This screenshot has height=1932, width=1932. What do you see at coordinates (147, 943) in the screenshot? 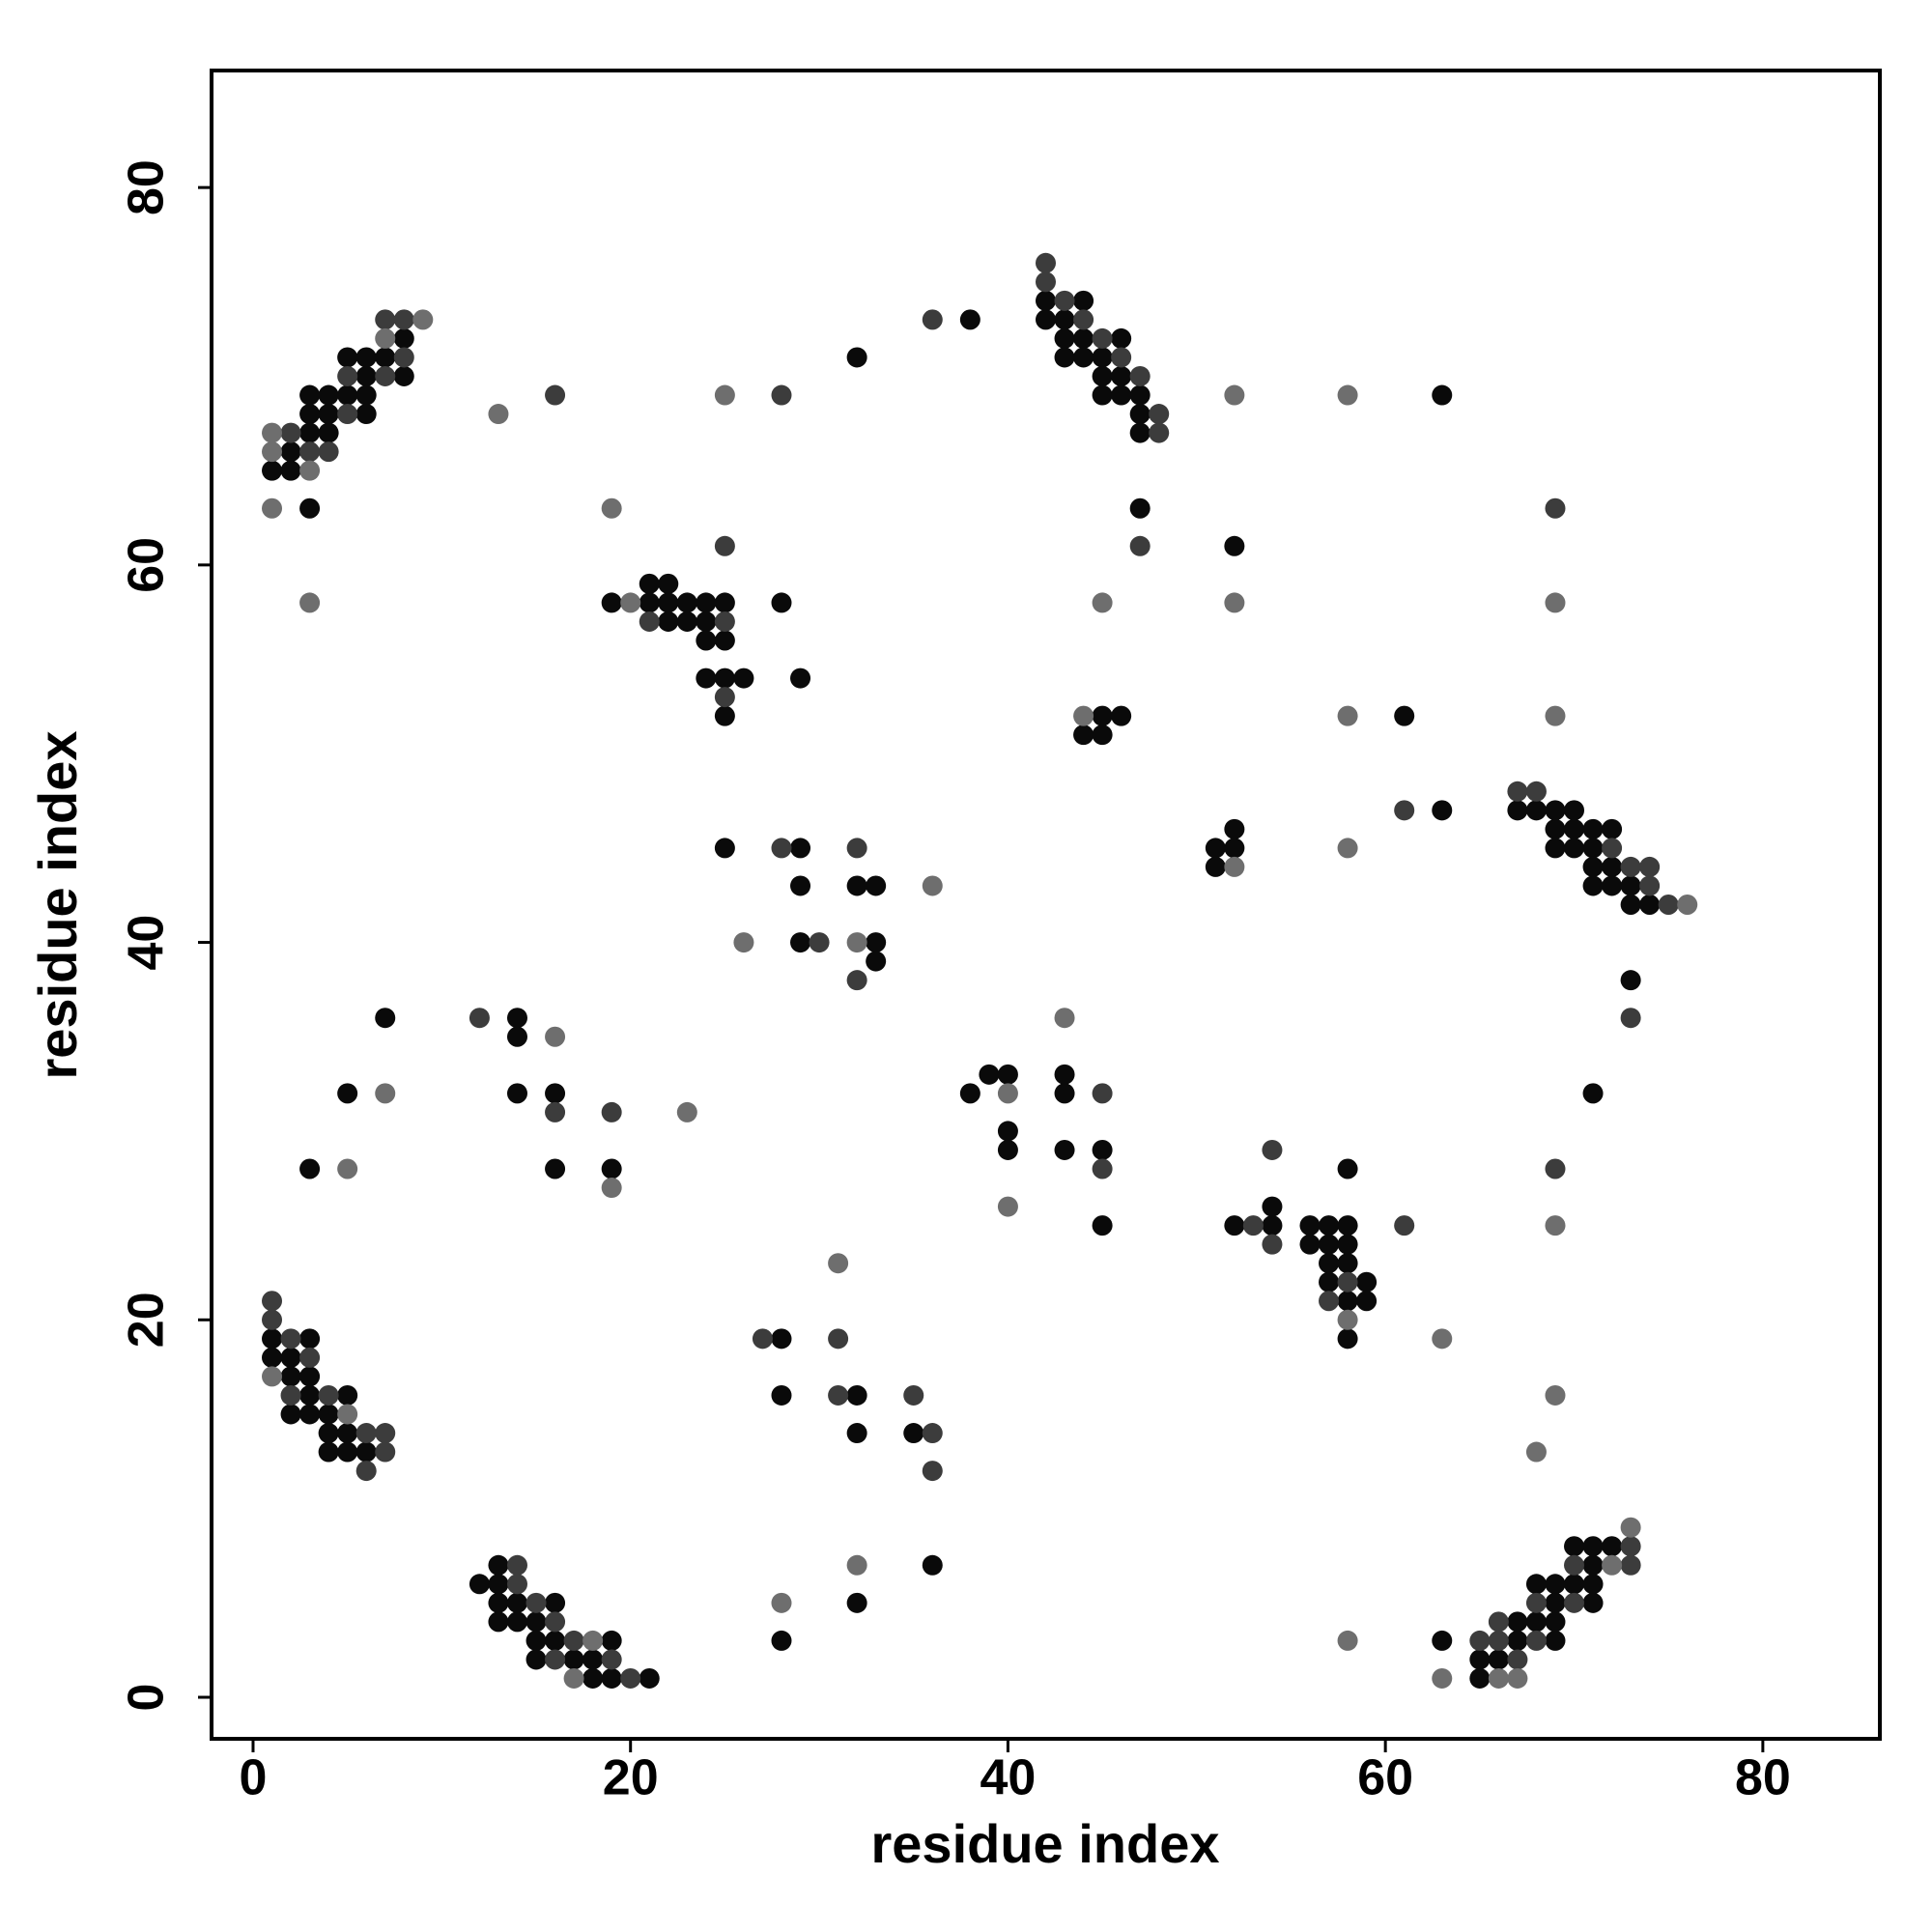
I see `y-tick-label: 40` at bounding box center [147, 943].